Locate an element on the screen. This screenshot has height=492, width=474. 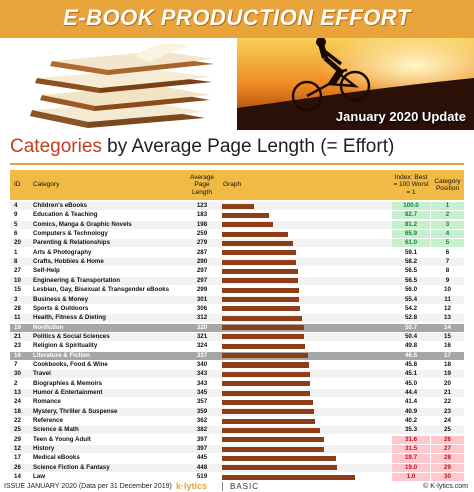
row-index: 19.0 is located at coordinates (411, 467).